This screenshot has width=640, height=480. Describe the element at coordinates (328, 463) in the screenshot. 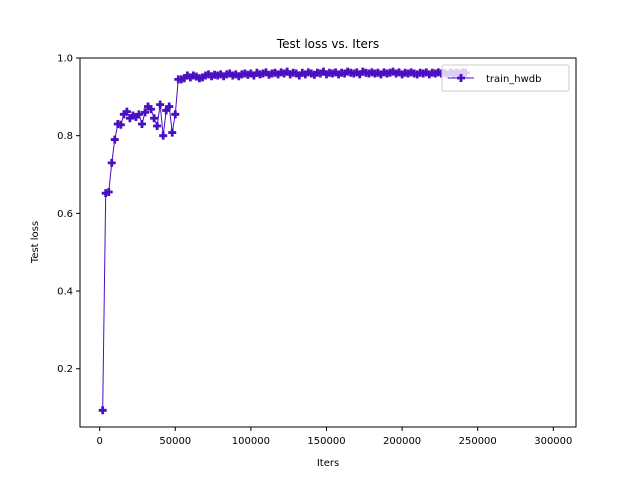

I see `x-axis-title: Iters` at that location.